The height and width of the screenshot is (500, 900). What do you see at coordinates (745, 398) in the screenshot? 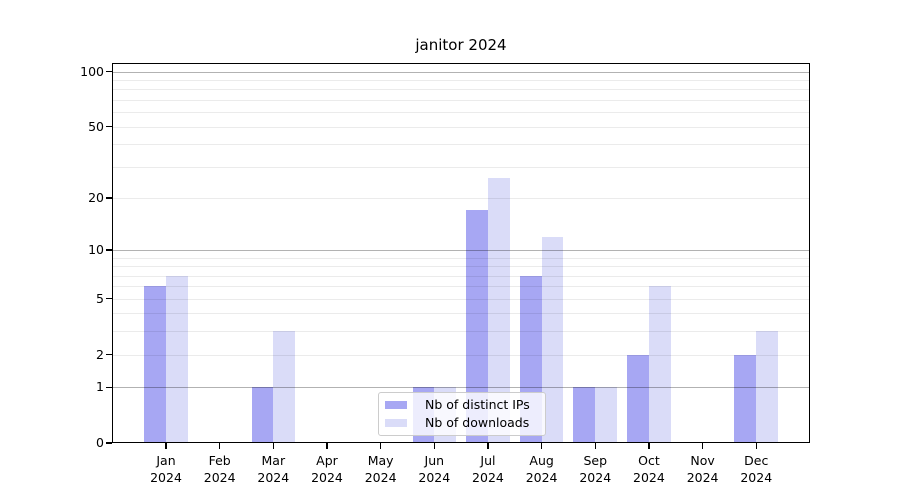
I see `bar-nb-of-distinct-ips-dec` at bounding box center [745, 398].